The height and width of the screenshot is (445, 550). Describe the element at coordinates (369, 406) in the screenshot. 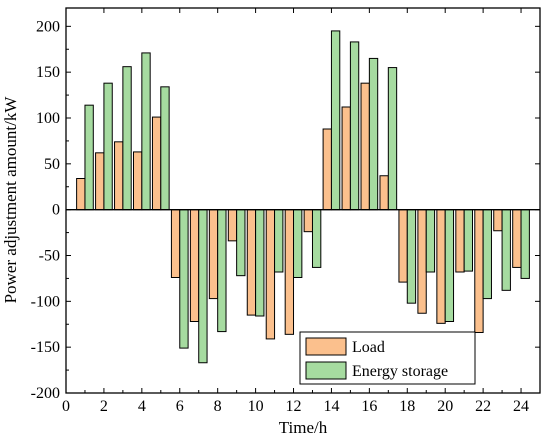

I see `x-tick-label-16: 16` at that location.